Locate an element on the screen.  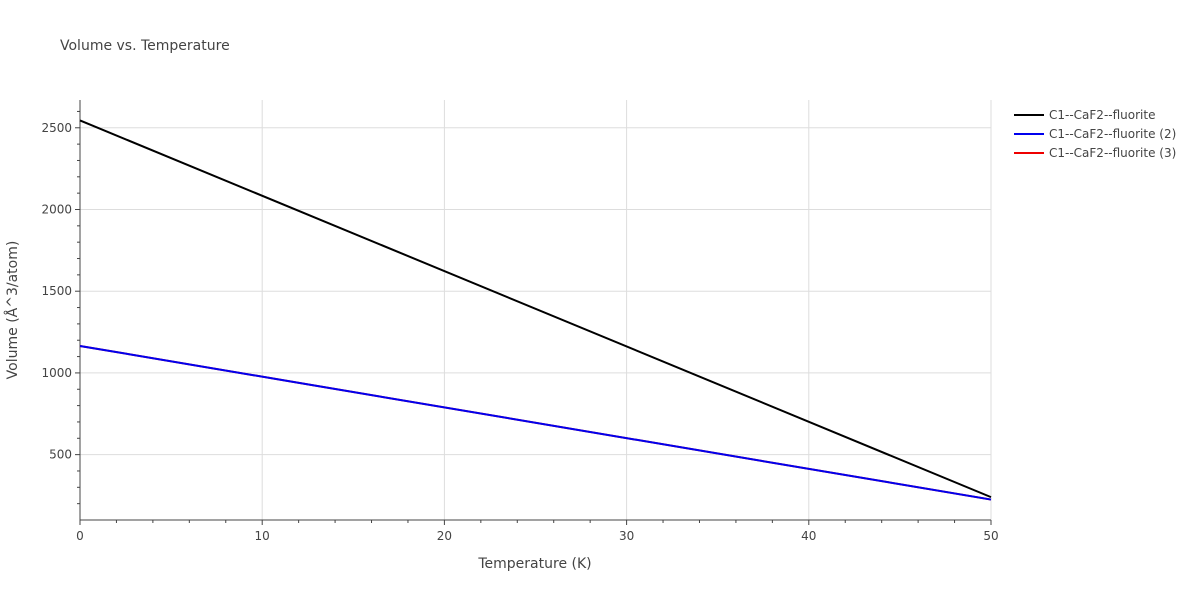
x-tick-label-5: 50 is located at coordinates (990, 536).